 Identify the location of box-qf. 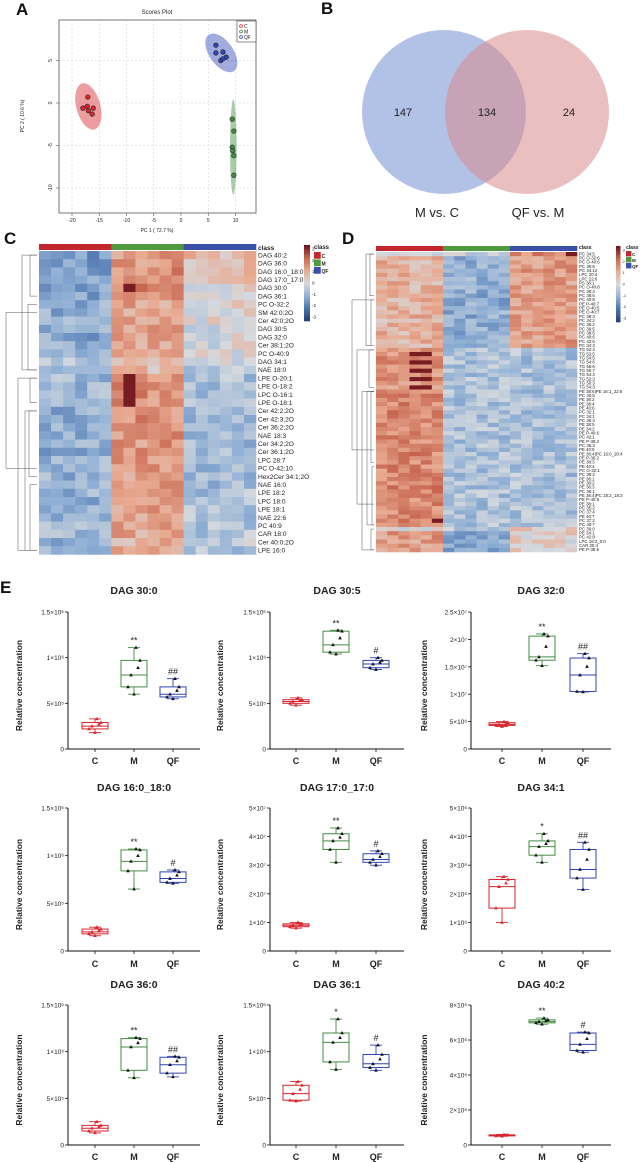
(173, 692).